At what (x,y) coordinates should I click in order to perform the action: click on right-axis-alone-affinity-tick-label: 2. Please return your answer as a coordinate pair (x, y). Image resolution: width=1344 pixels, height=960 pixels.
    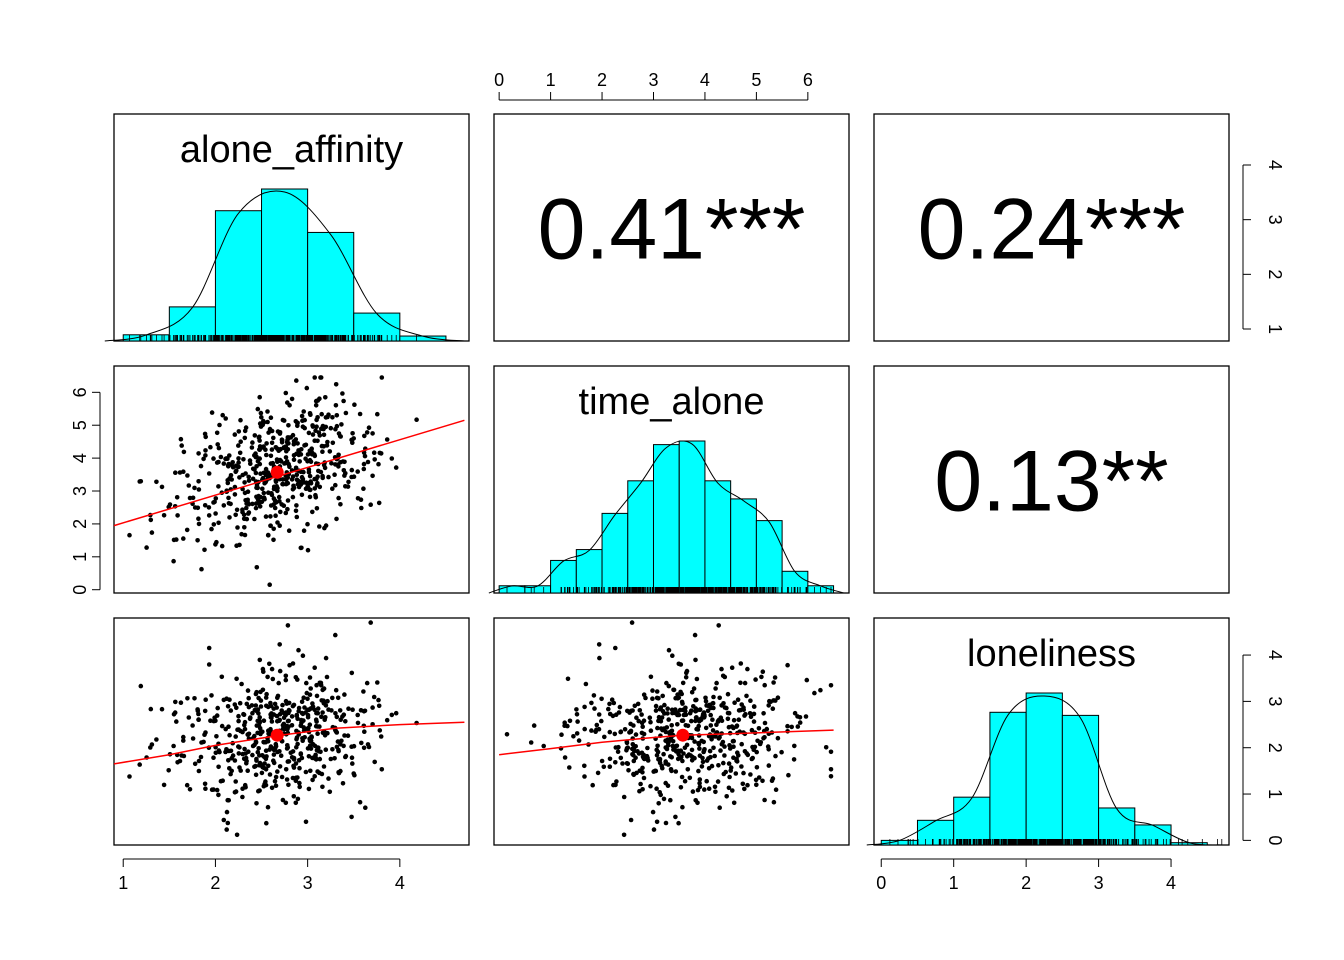
    Looking at the image, I should click on (1275, 274).